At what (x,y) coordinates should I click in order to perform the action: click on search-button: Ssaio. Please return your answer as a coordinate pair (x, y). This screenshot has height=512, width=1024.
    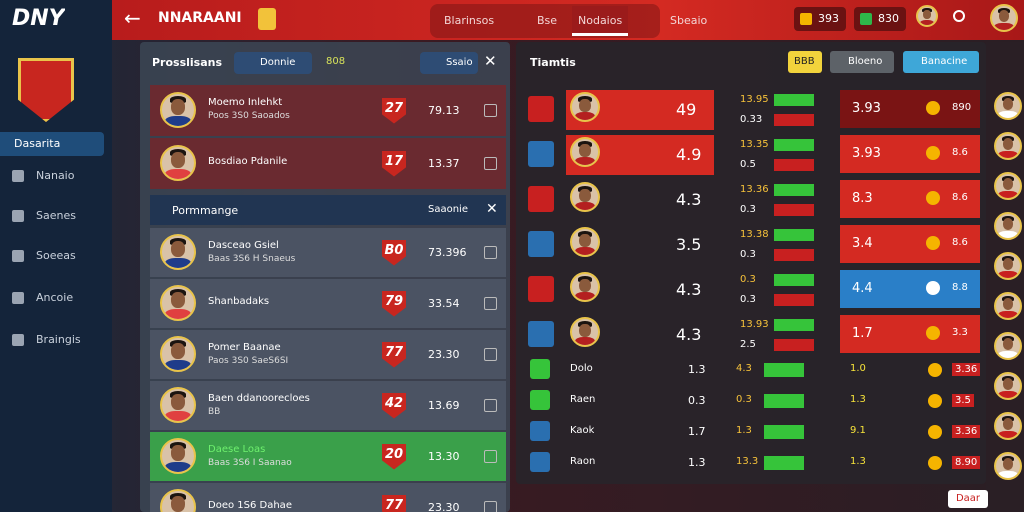
    Looking at the image, I should click on (449, 63).